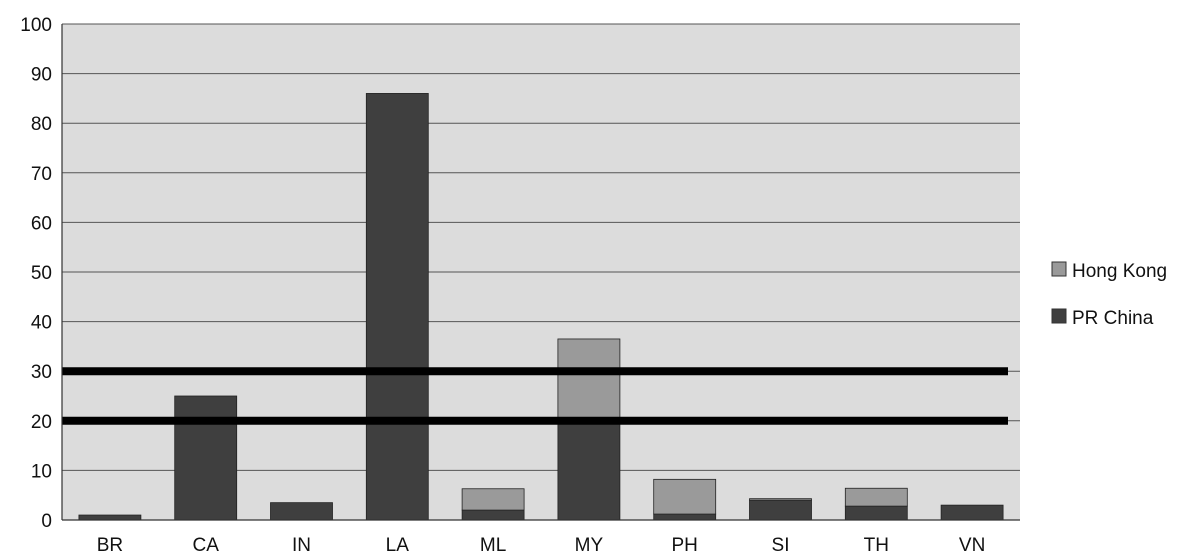 This screenshot has width=1195, height=555. What do you see at coordinates (780, 510) in the screenshot?
I see `bar-si-pr-china` at bounding box center [780, 510].